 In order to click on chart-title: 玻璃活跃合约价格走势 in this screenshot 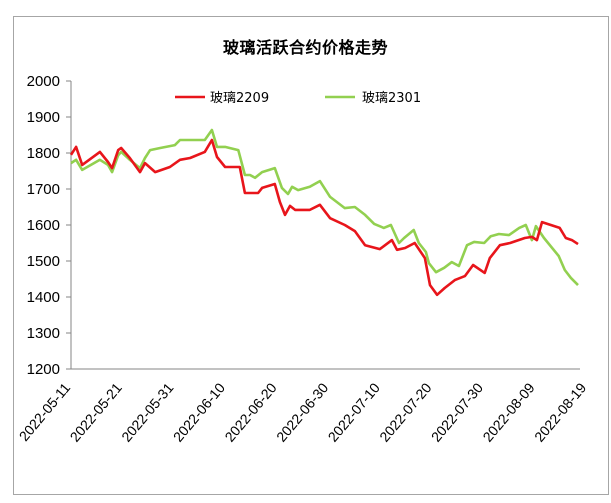, I will do `click(305, 47)`.